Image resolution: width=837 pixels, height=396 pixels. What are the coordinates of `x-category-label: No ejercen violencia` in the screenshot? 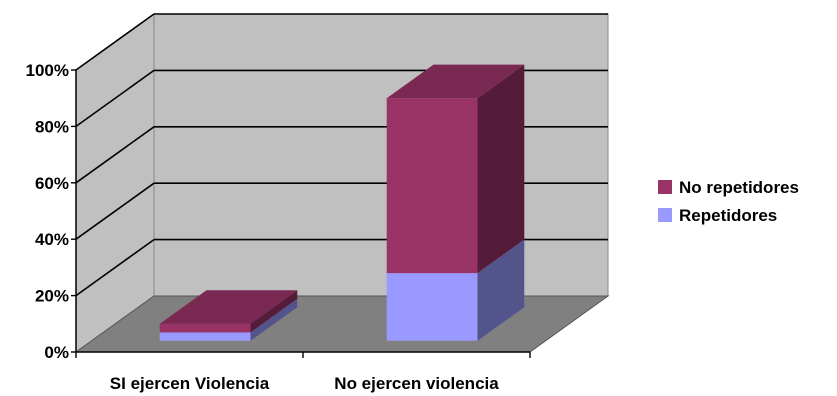 It's located at (416, 383).